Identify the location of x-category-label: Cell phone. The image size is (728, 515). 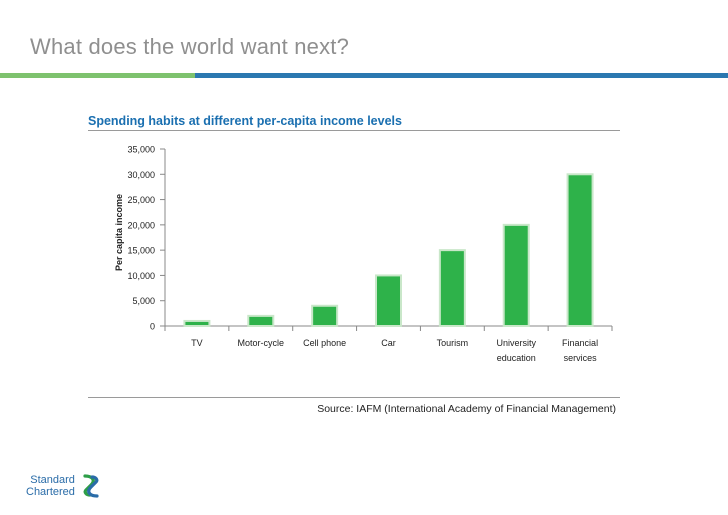
(324, 343).